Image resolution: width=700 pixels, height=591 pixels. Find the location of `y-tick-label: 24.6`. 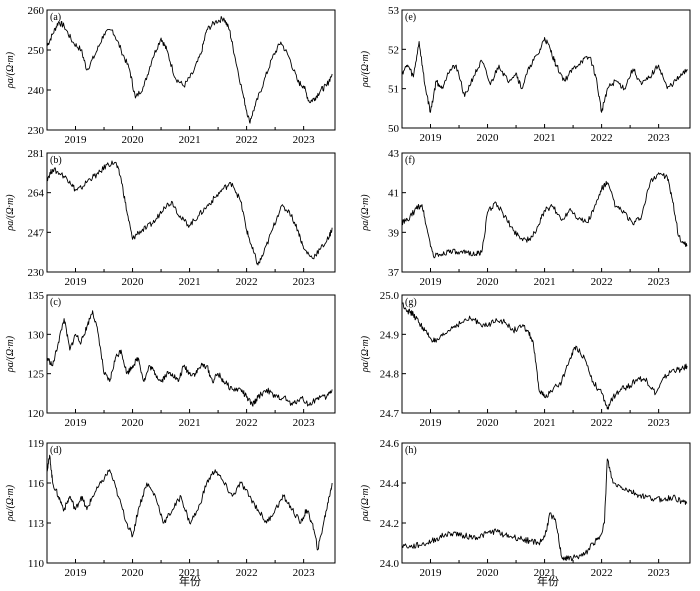

y-tick-label: 24.6 is located at coordinates (390, 444).